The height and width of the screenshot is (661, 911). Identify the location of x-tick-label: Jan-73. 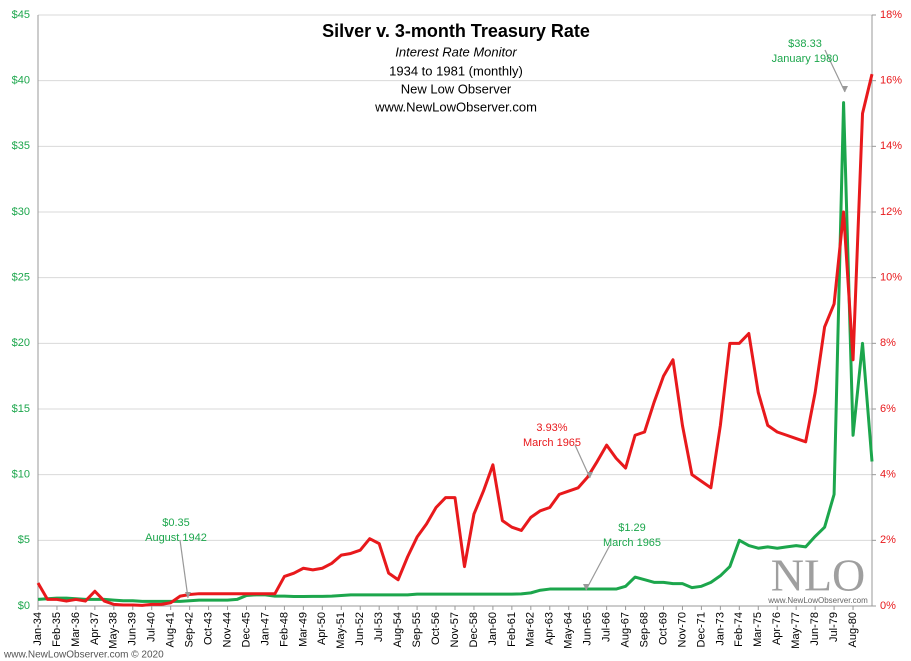
(720, 629).